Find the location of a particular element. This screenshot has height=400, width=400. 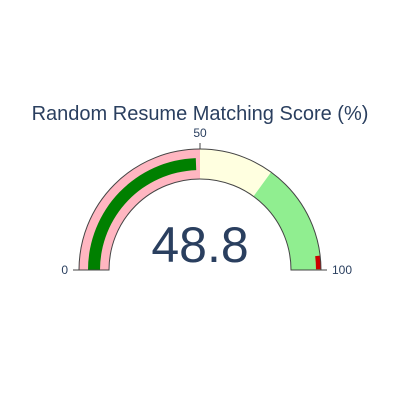

gauge-tick-label: 100 is located at coordinates (342, 270).